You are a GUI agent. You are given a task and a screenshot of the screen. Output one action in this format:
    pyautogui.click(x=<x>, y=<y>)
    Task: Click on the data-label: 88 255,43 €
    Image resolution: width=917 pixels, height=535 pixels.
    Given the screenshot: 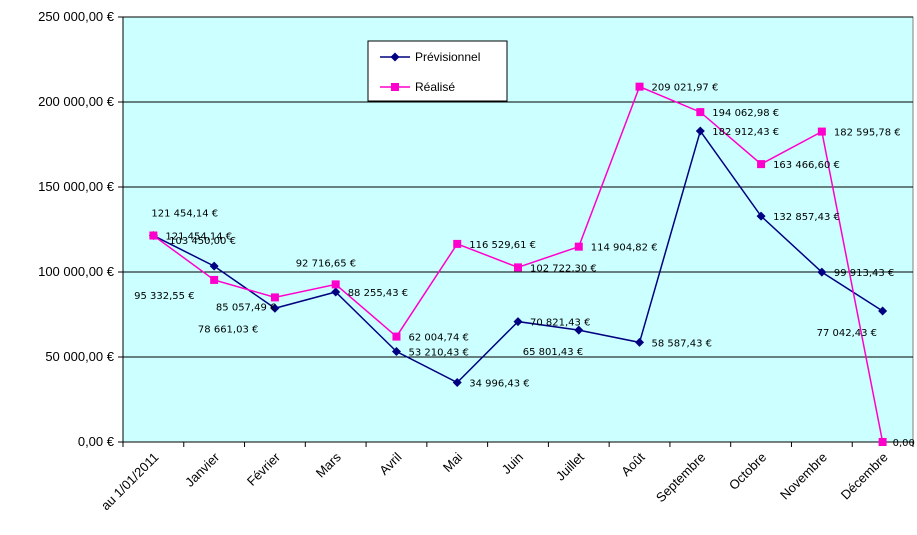 What is the action you would take?
    pyautogui.click(x=378, y=293)
    